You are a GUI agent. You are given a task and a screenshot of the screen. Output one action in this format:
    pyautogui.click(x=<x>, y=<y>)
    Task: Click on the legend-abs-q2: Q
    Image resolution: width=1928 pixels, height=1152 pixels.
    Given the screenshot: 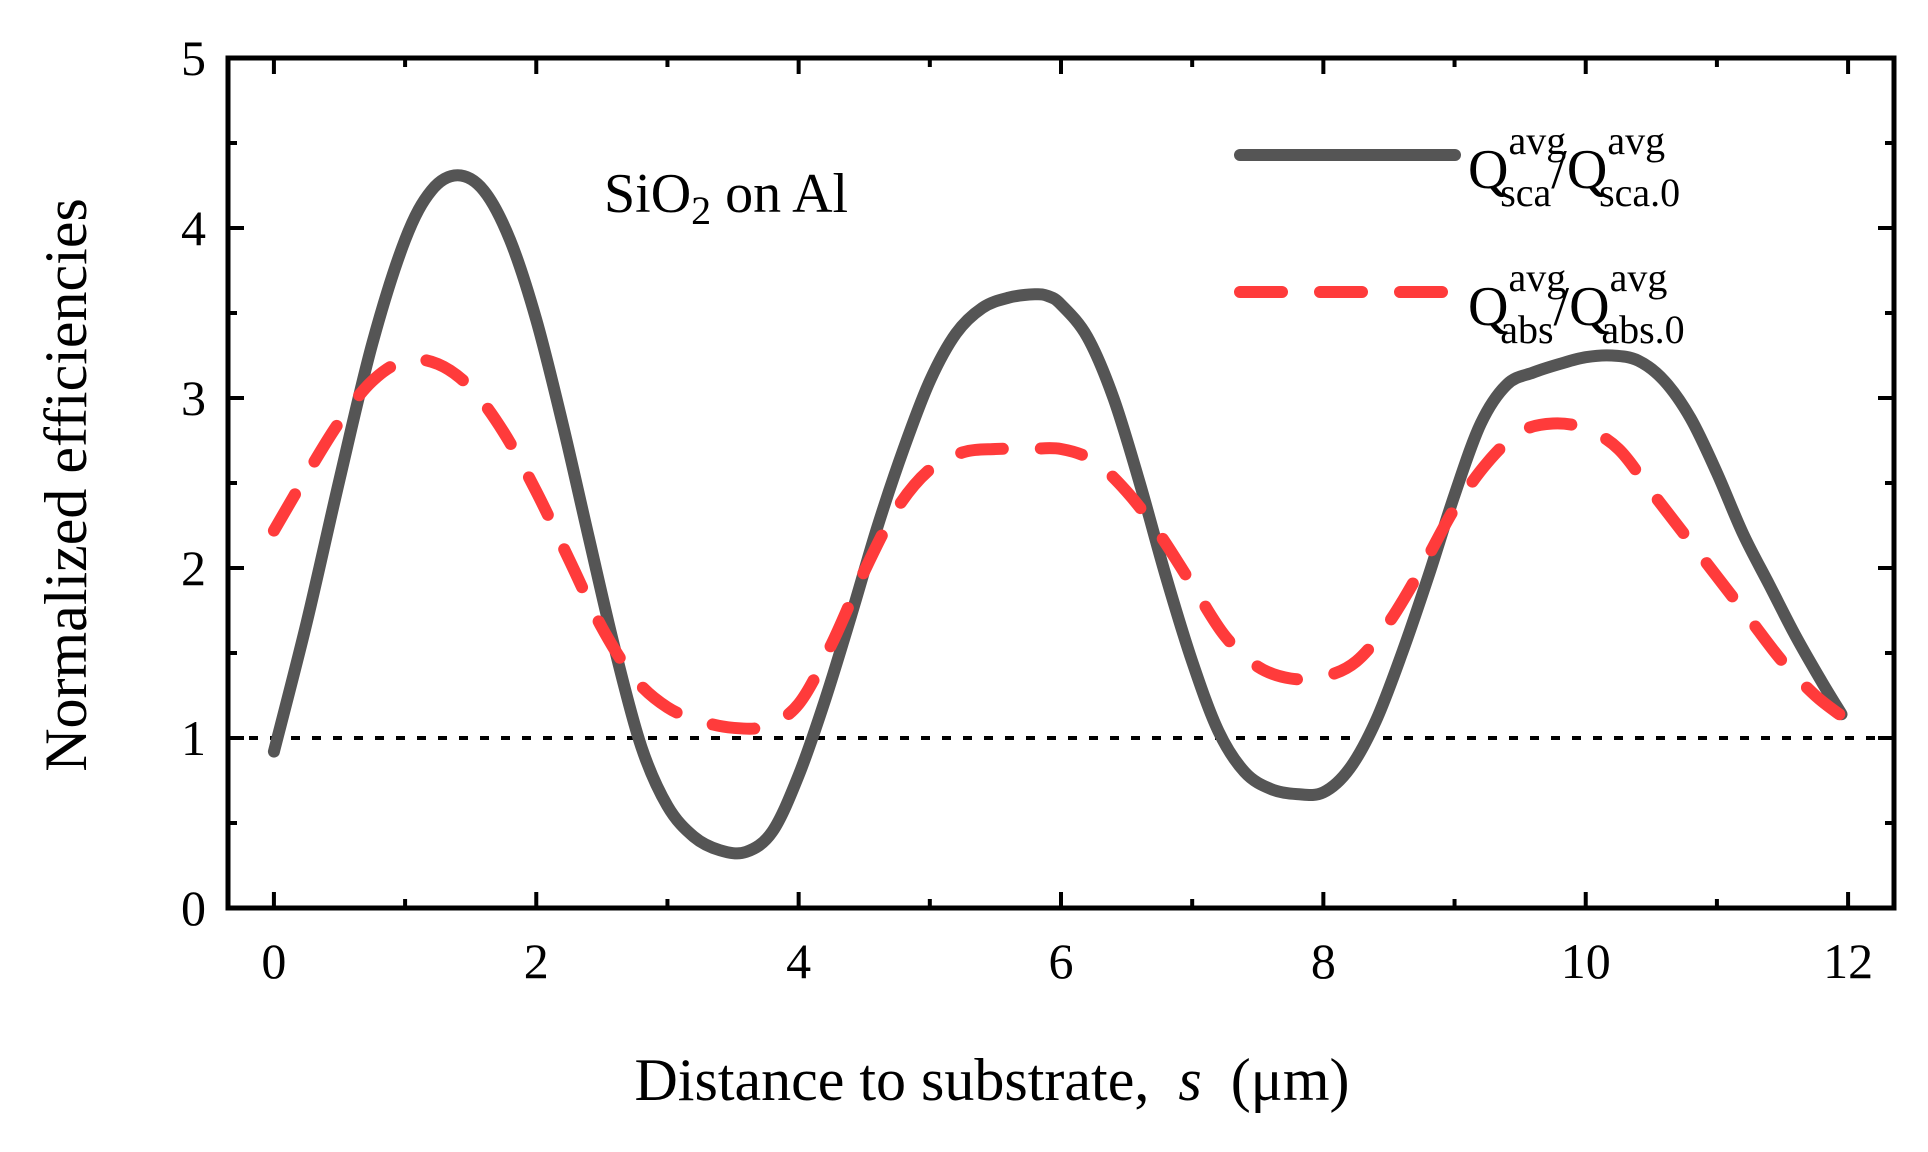 What is the action you would take?
    pyautogui.click(x=1589, y=307)
    